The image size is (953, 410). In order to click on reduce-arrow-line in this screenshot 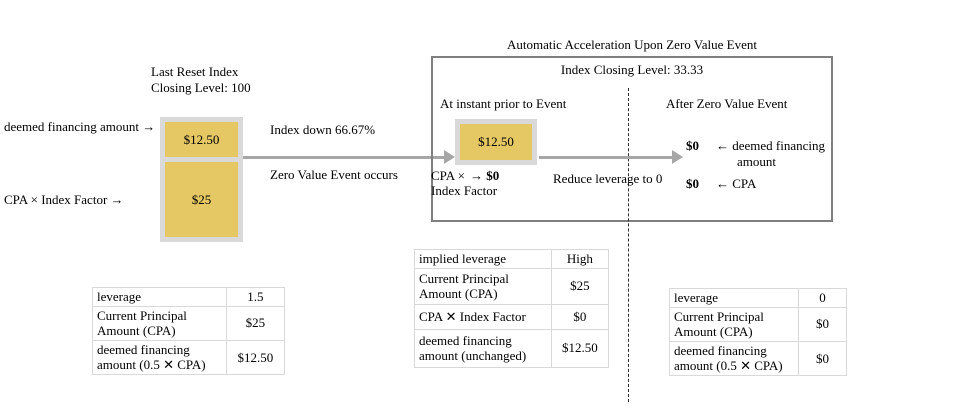, I will do `click(606, 157)`.